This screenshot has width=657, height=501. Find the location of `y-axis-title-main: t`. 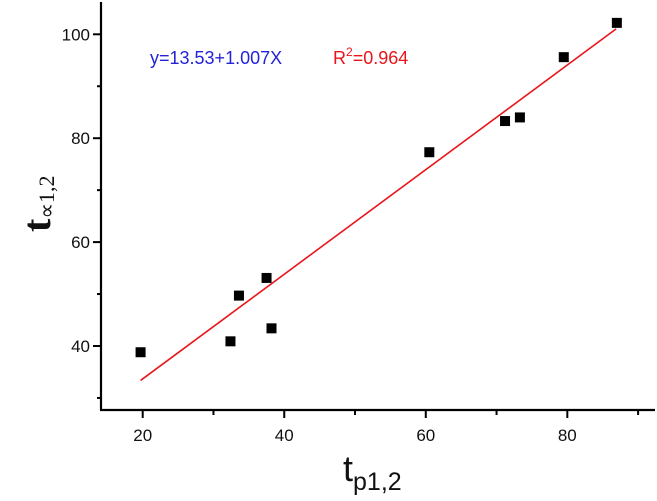

y-axis-title-main: t is located at coordinates (36, 225).